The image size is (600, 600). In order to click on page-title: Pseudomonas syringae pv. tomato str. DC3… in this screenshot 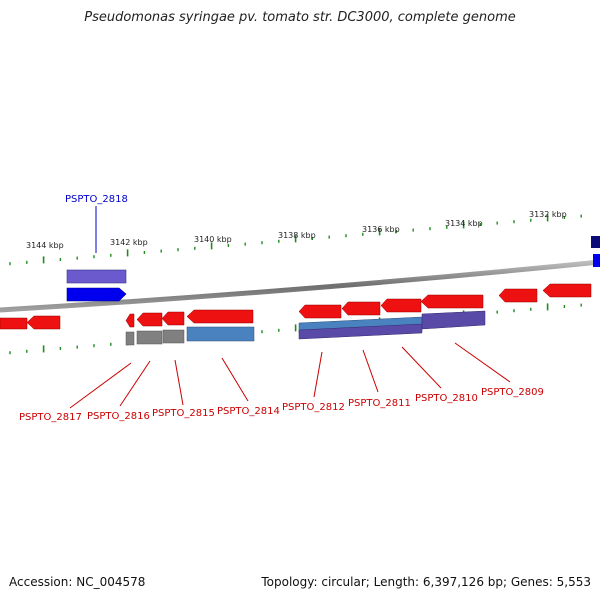, I will do `click(300, 17)`.